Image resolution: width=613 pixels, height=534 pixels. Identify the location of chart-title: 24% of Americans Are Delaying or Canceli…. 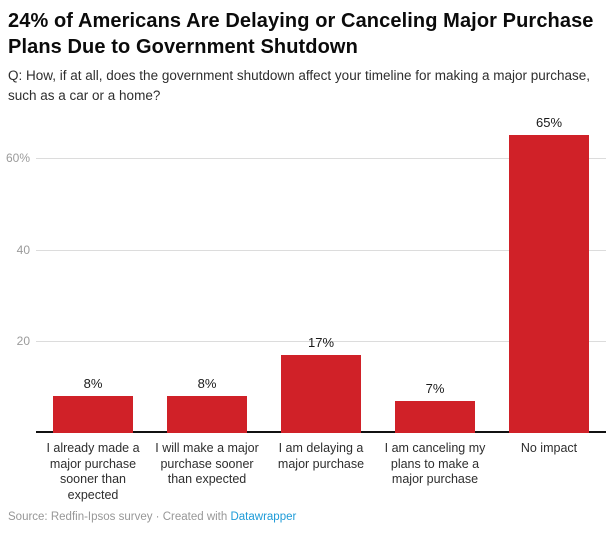
(301, 34).